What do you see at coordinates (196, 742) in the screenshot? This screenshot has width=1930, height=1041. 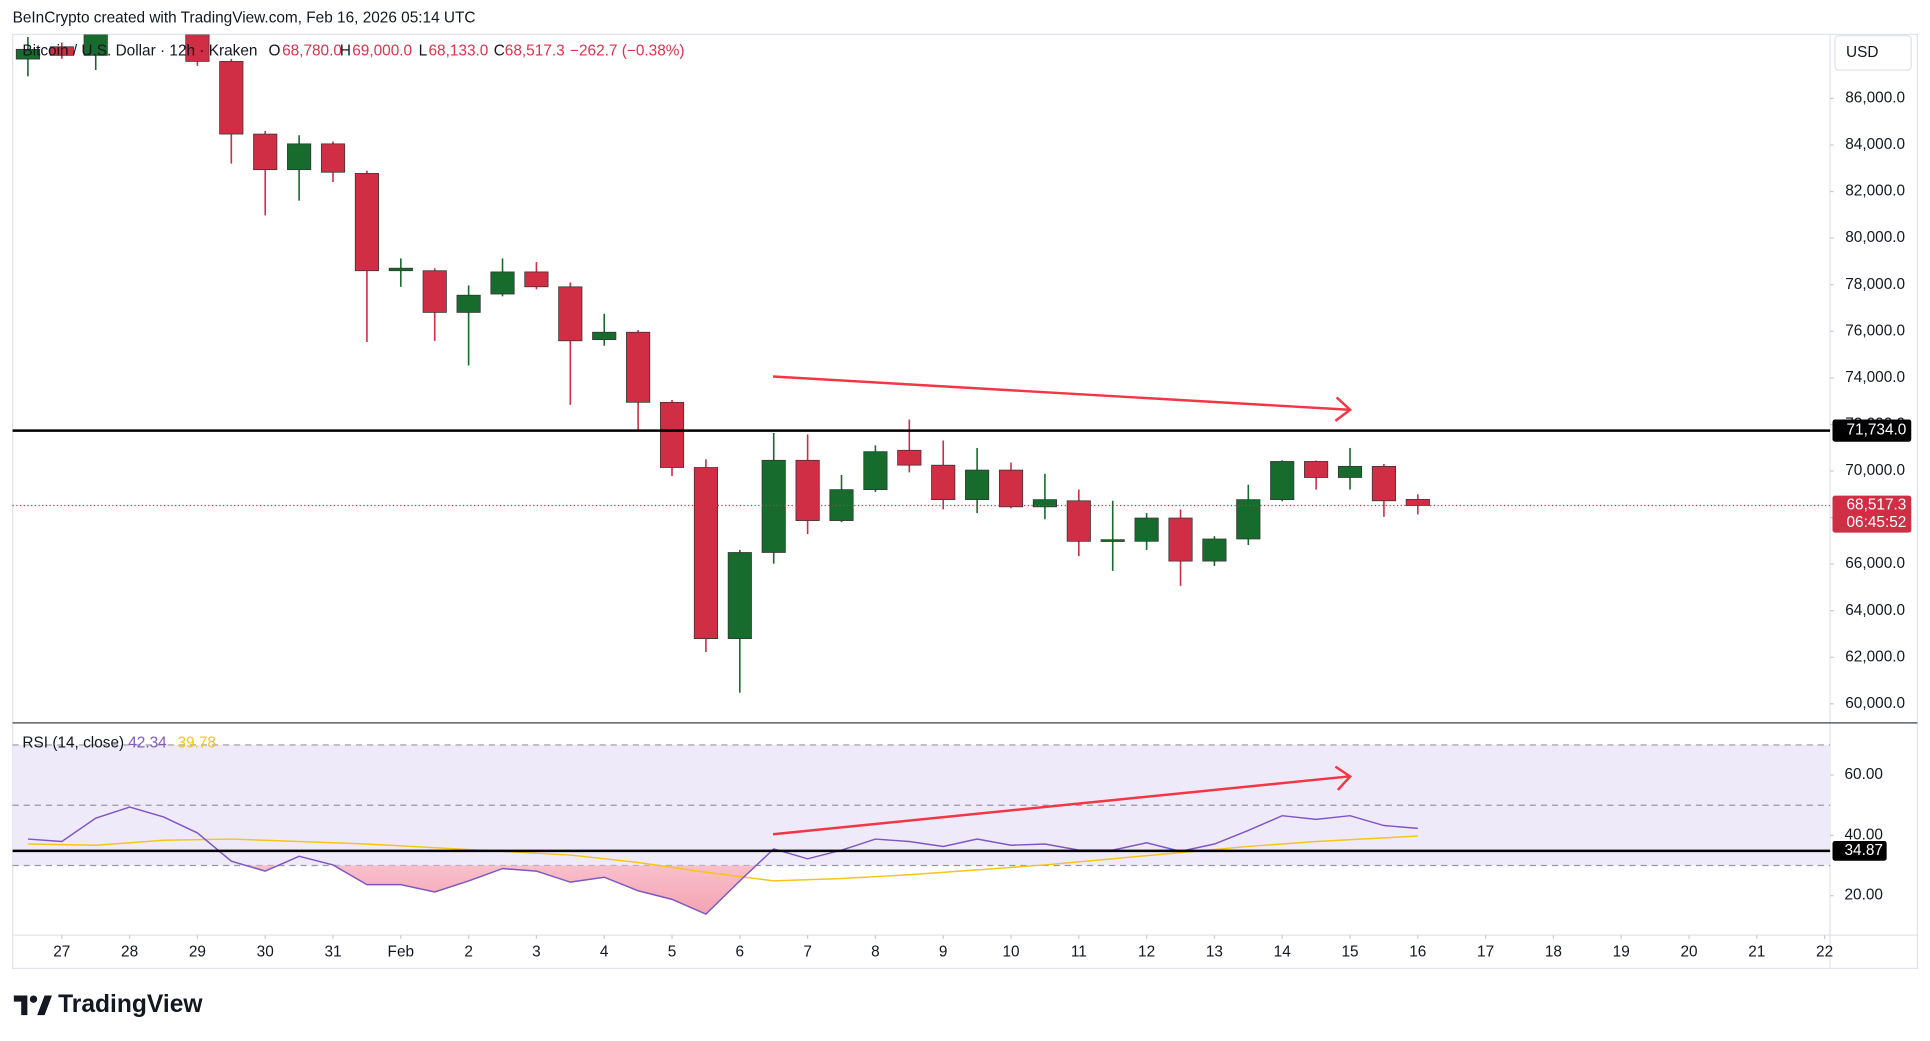 I see `rsi-ma-value: 39.78` at bounding box center [196, 742].